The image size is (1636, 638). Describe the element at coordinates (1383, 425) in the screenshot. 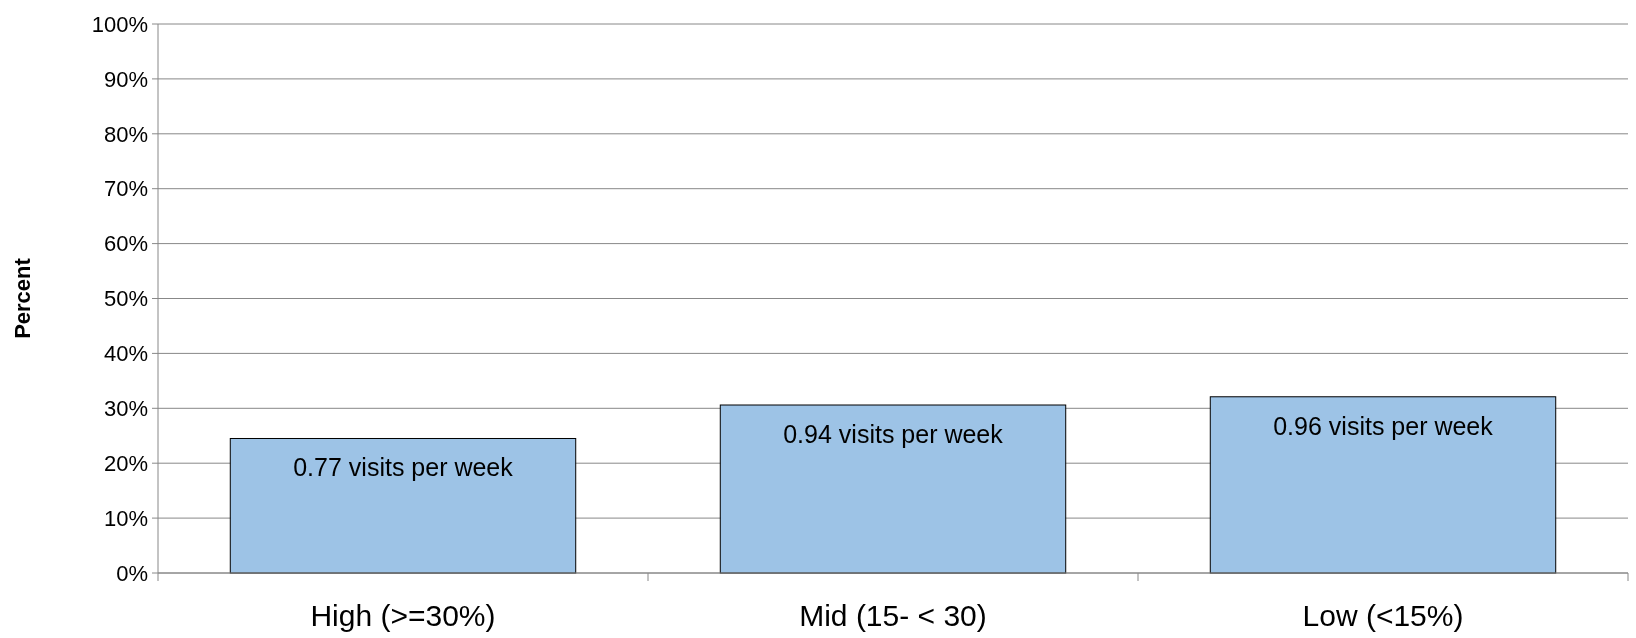

I see `annotation: 0.96 visits per week` at that location.